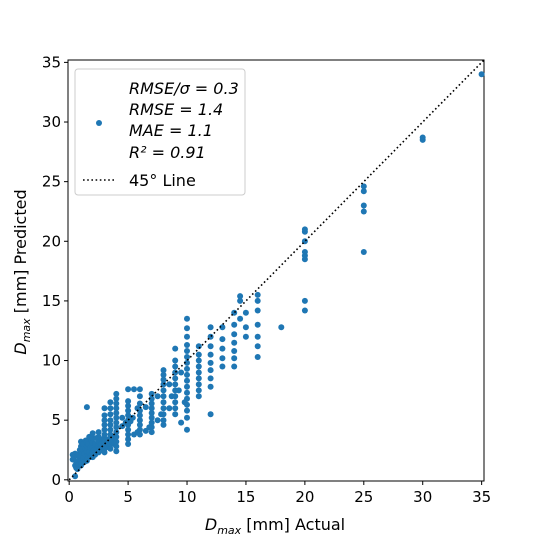  What do you see at coordinates (304, 497) in the screenshot?
I see `x-tick-label-4: 20` at bounding box center [304, 497].